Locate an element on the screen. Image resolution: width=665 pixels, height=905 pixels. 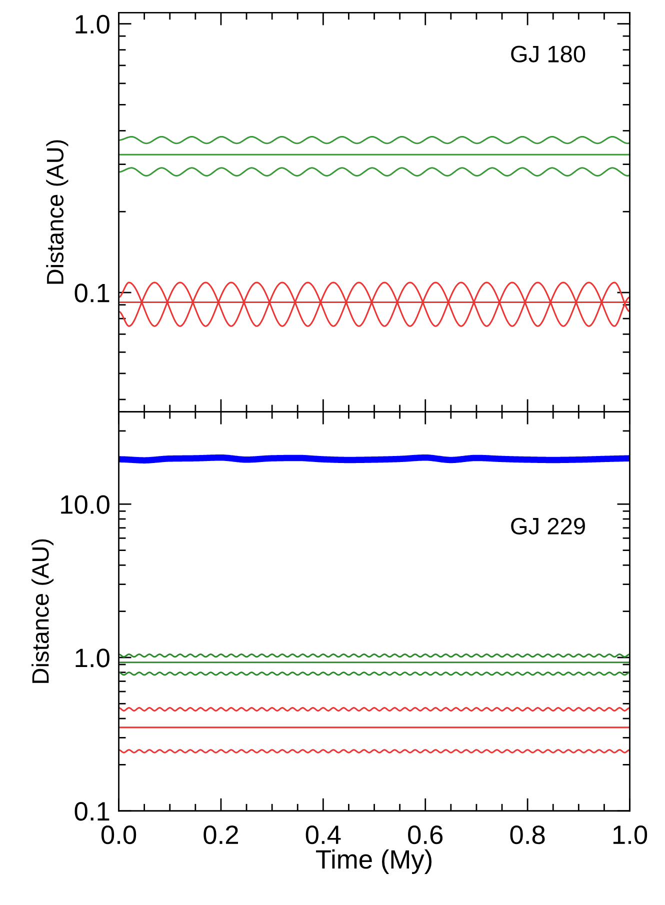
annotation: GJ 229 is located at coordinates (548, 526).